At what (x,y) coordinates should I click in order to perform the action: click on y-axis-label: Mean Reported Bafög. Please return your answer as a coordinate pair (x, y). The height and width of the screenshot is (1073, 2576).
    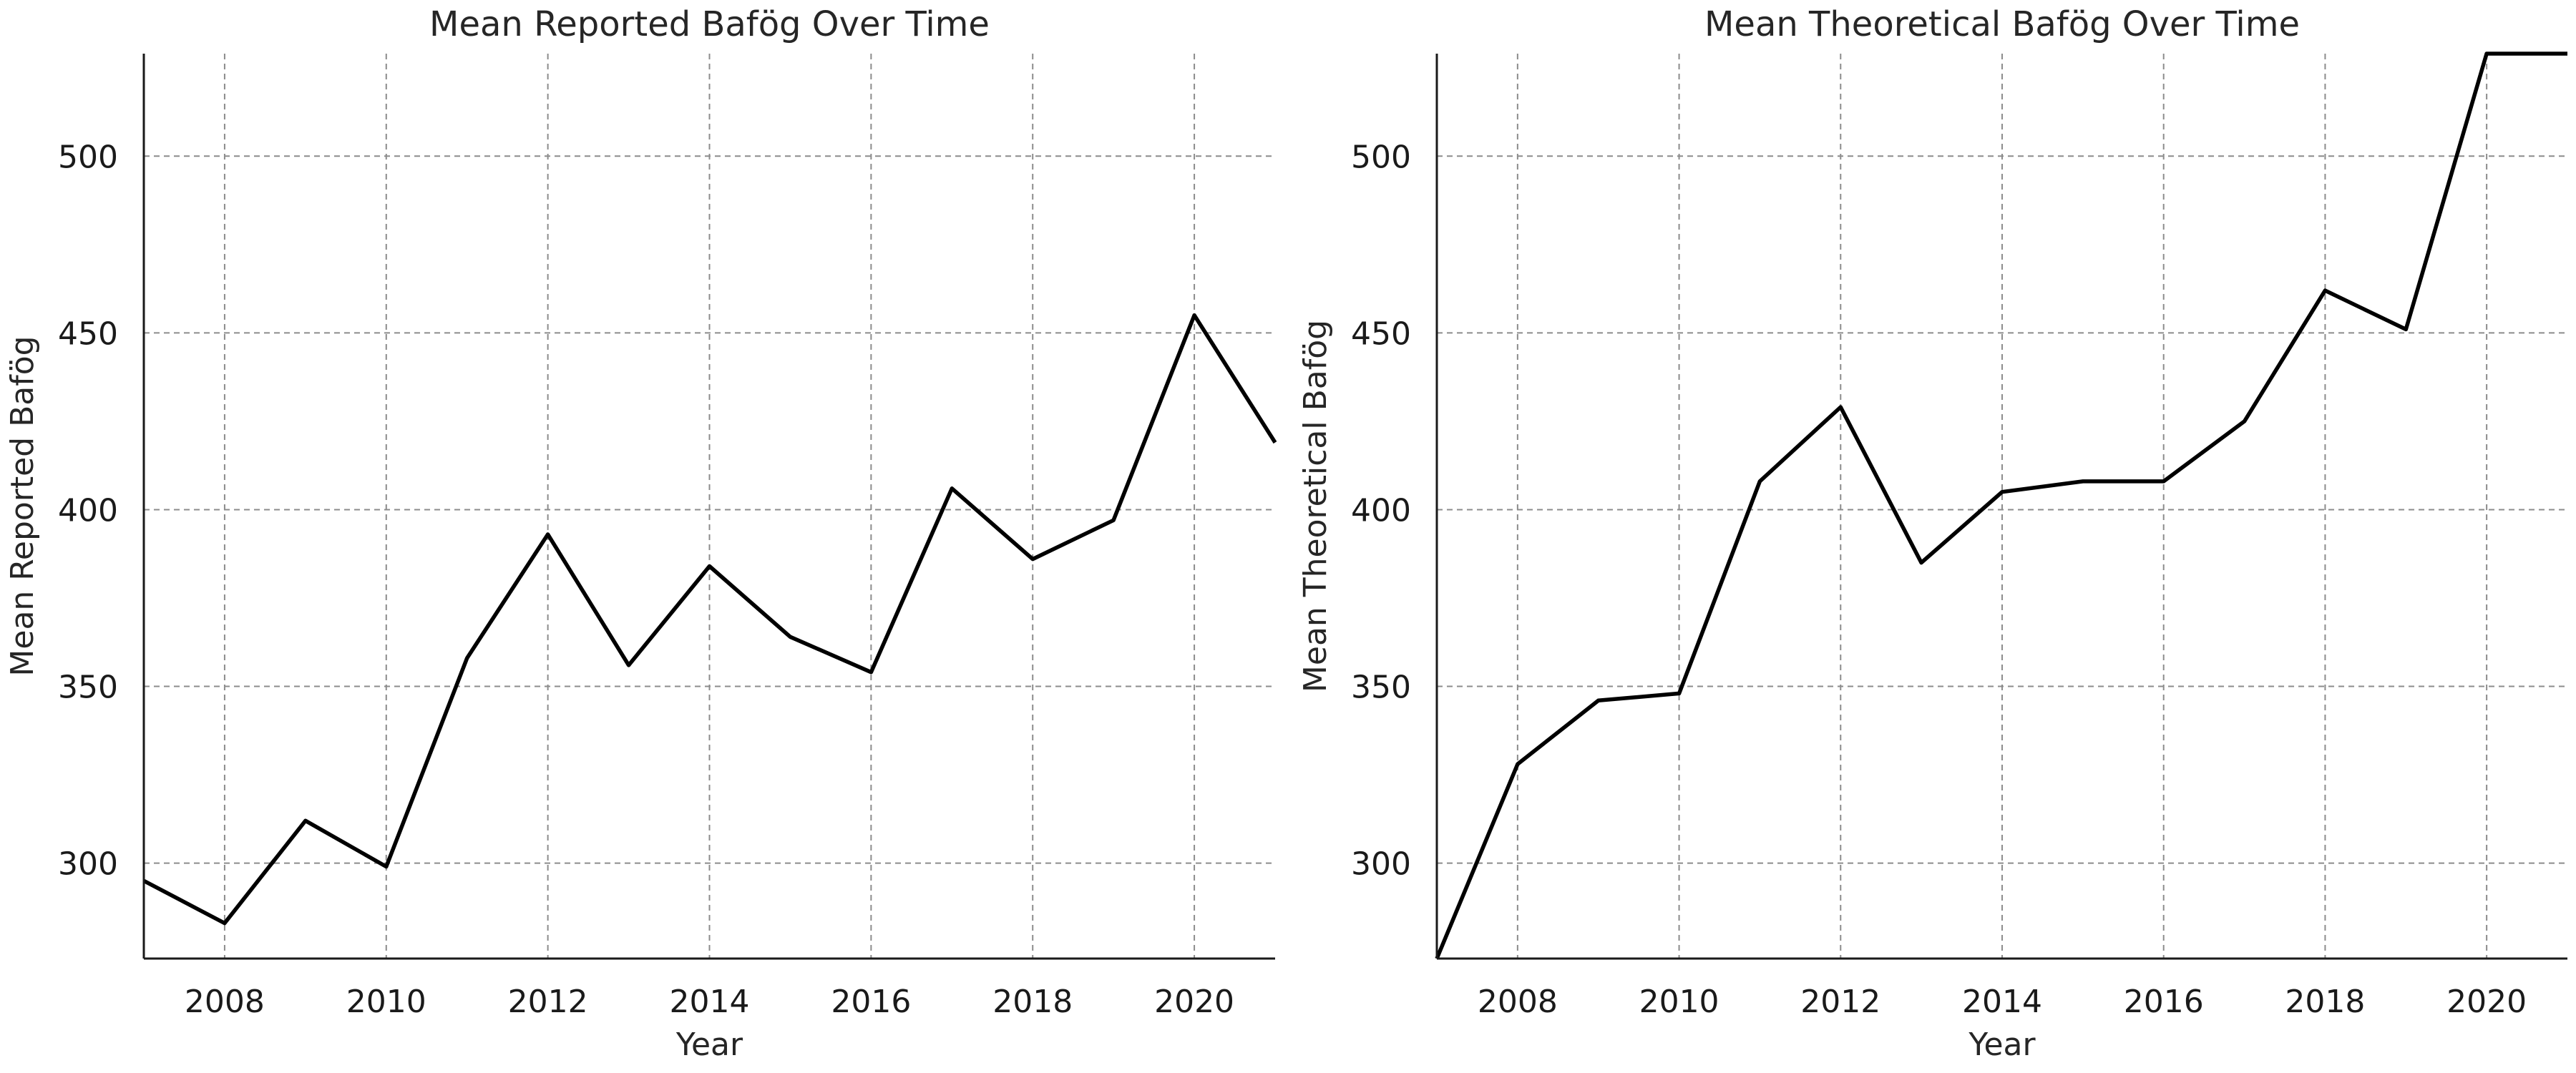
    Looking at the image, I should click on (22, 506).